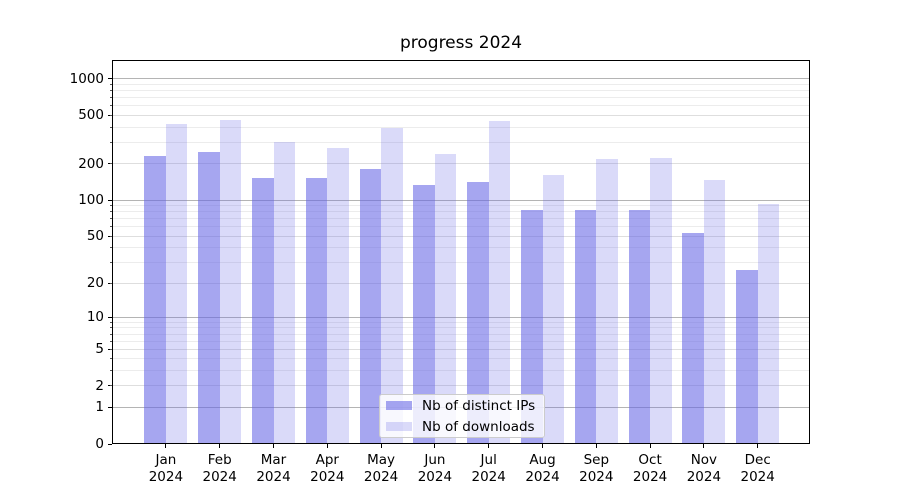 This screenshot has width=900, height=500. What do you see at coordinates (95, 283) in the screenshot?
I see `ytick-label-20: 20` at bounding box center [95, 283].